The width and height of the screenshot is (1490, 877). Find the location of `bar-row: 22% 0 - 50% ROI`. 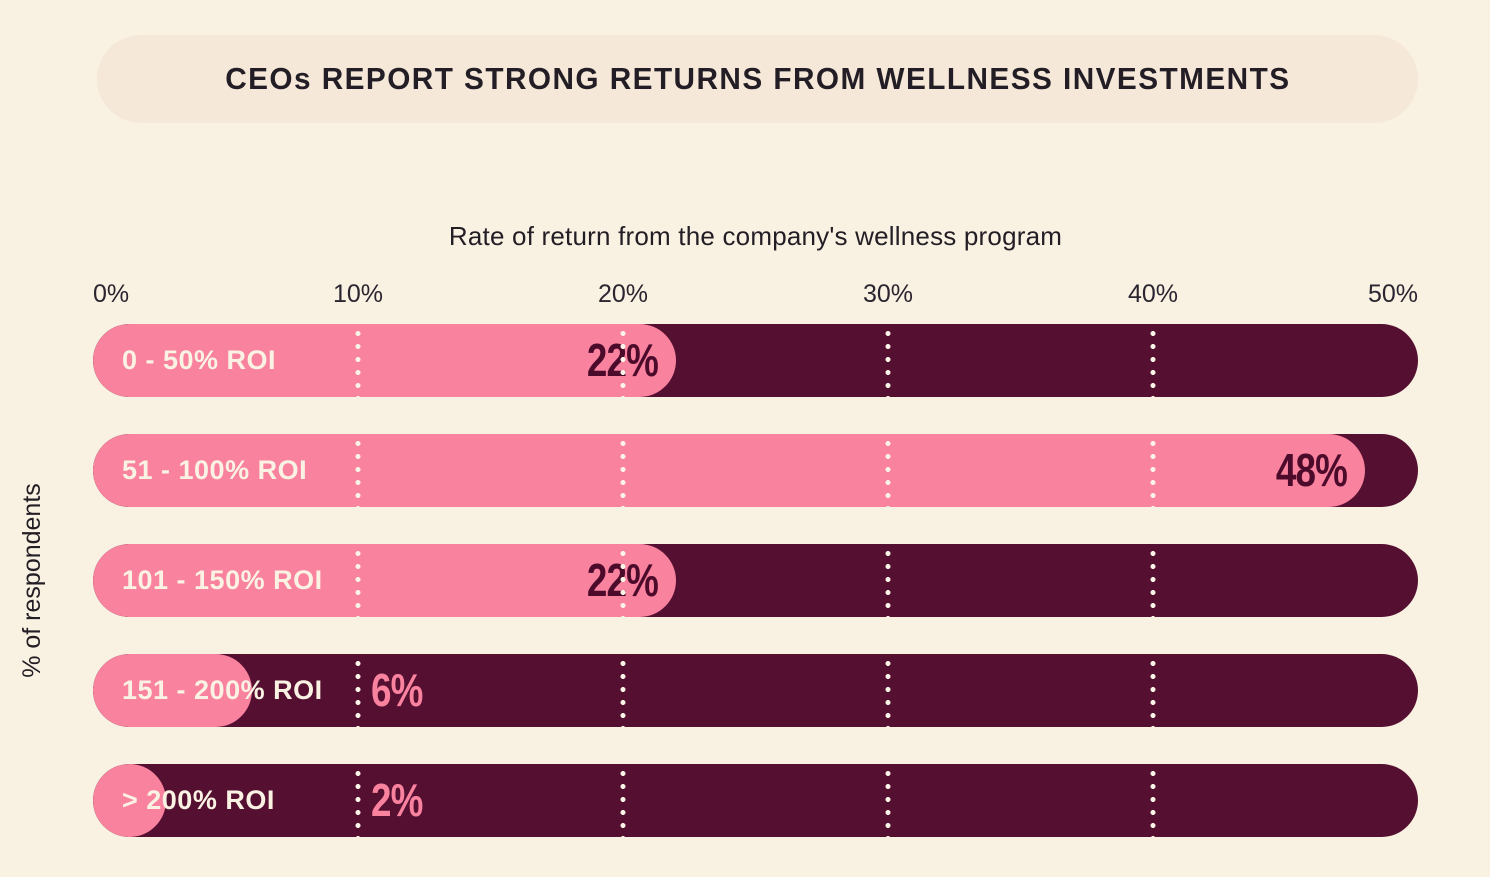

bar-row: 22% 0 - 50% ROI is located at coordinates (755, 360).